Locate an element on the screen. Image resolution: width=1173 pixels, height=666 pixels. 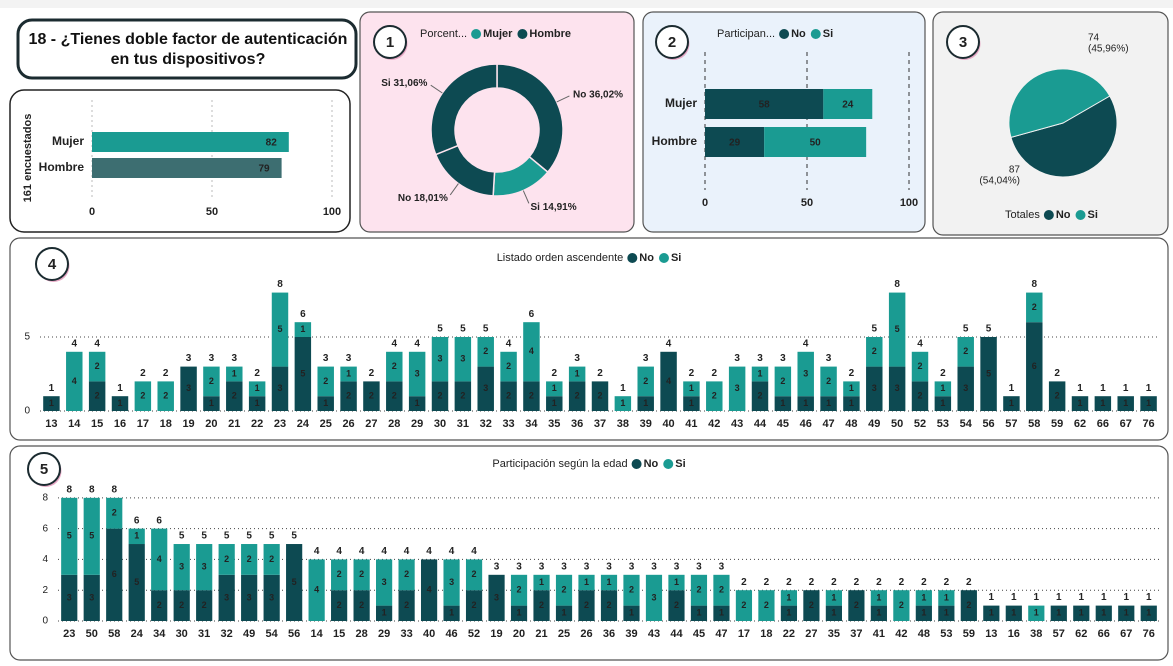
x-tick-label: 59 is located at coordinates (969, 634).